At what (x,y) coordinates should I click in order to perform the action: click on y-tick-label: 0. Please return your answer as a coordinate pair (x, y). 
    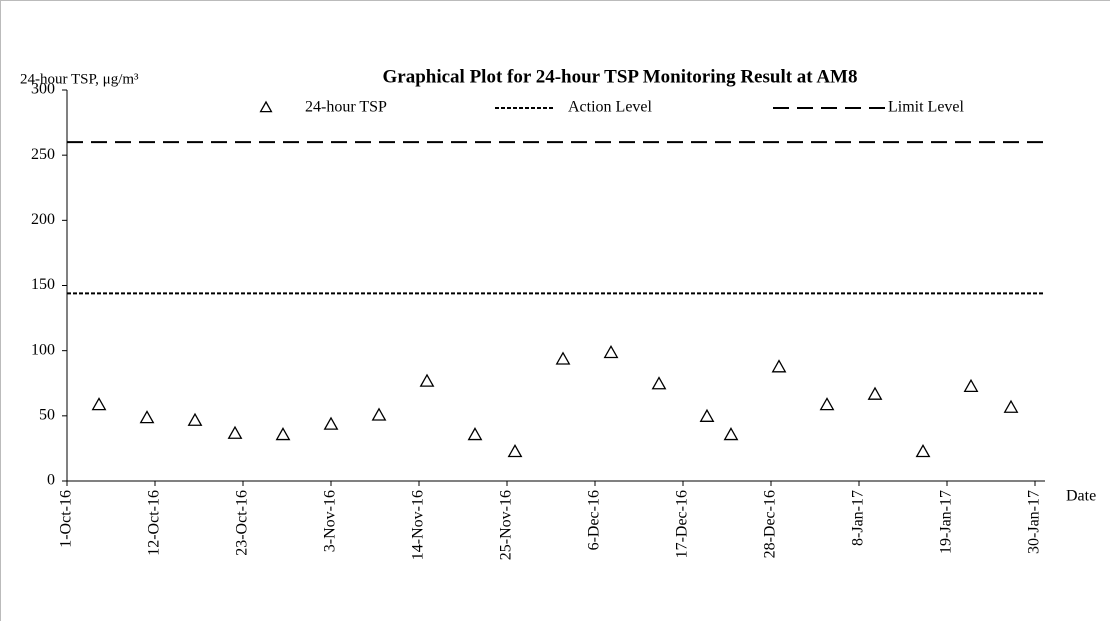
    Looking at the image, I should click on (51, 480).